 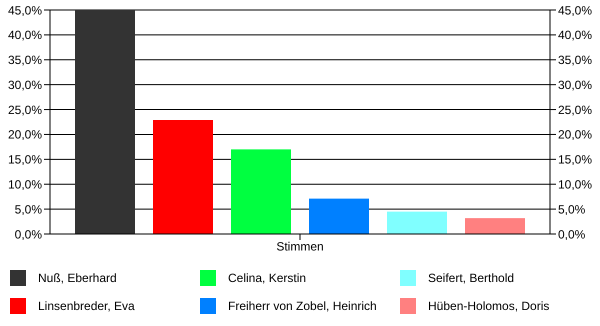 What do you see at coordinates (86, 306) in the screenshot?
I see `legend-label: Linsenbreder, Eva` at bounding box center [86, 306].